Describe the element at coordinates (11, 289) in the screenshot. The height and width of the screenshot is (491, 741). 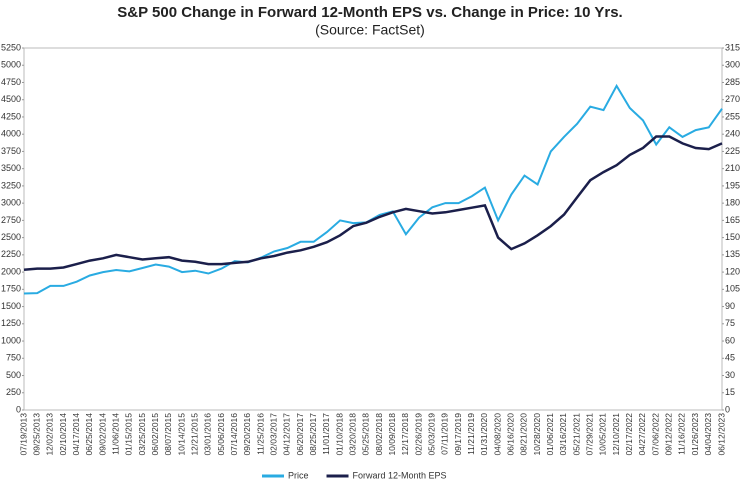
I see `y-tick-label: 1750` at that location.